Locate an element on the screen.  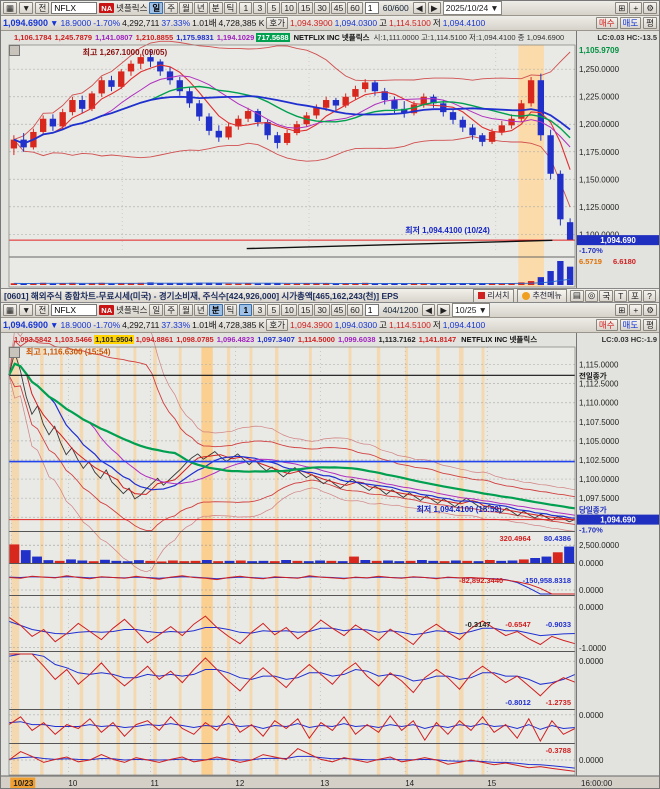
date-picker: 10/25 ▼ is located at coordinates (471, 310).